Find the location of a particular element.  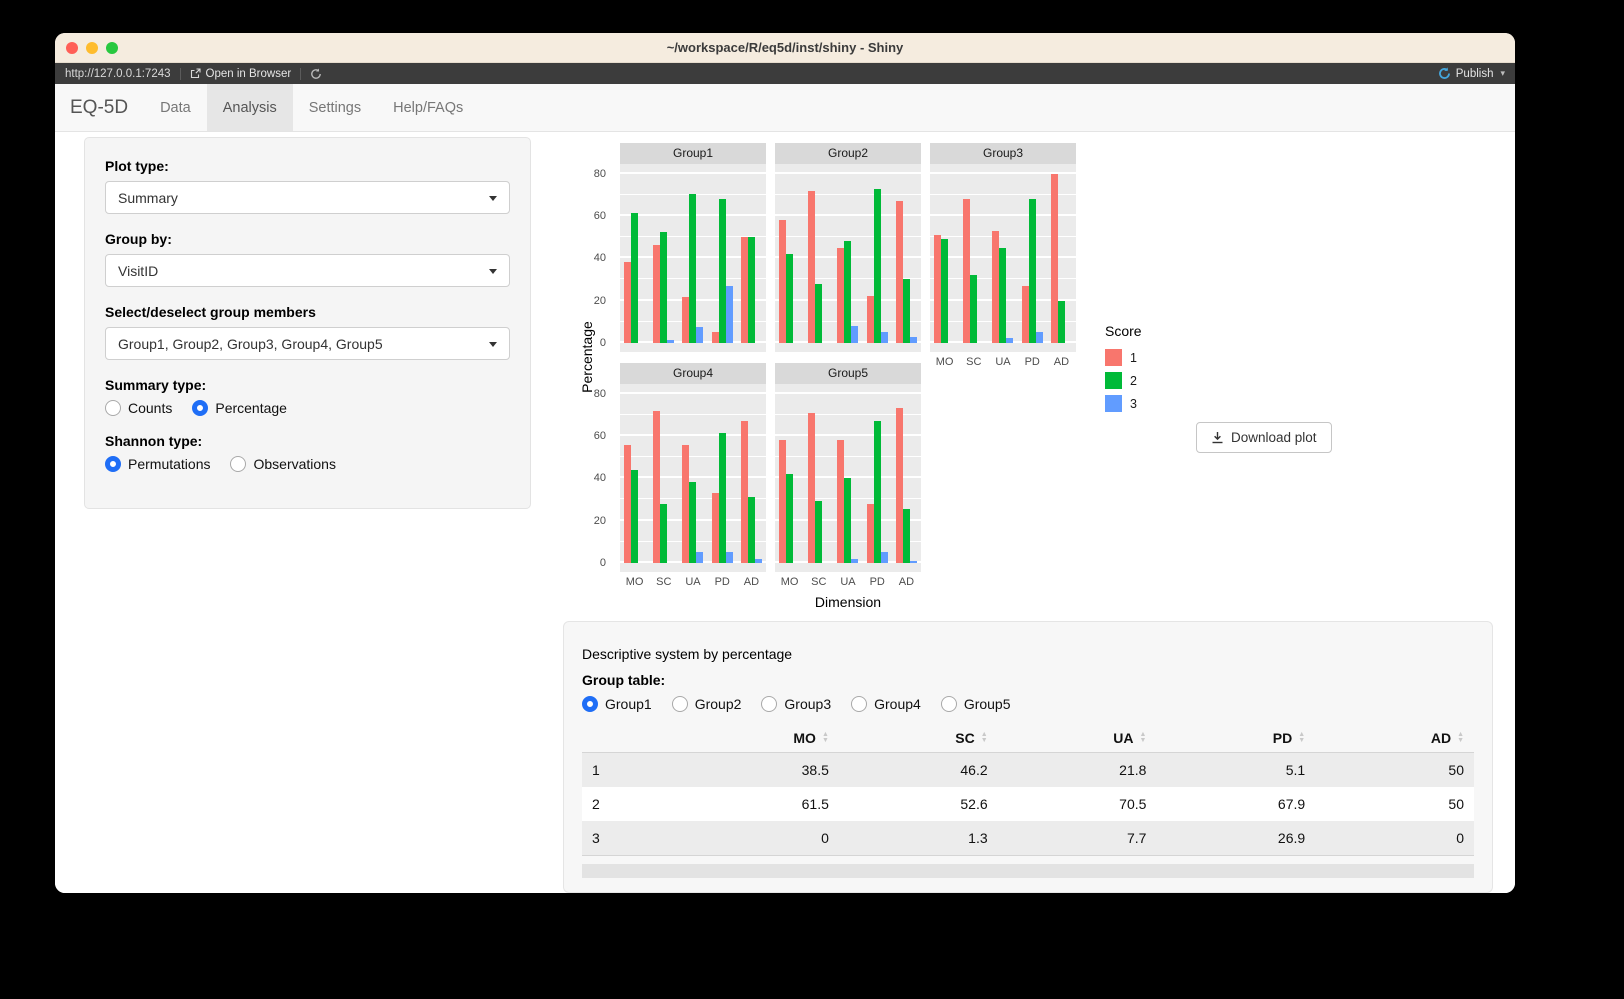

shannon-type-label: Shannon type: is located at coordinates (154, 441).